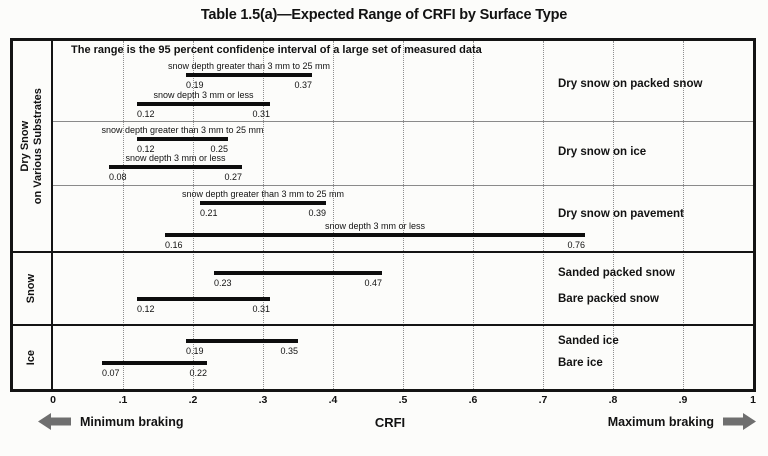 This screenshot has width=768, height=456. What do you see at coordinates (613, 400) in the screenshot?
I see `axis-tick-label: .8` at bounding box center [613, 400].